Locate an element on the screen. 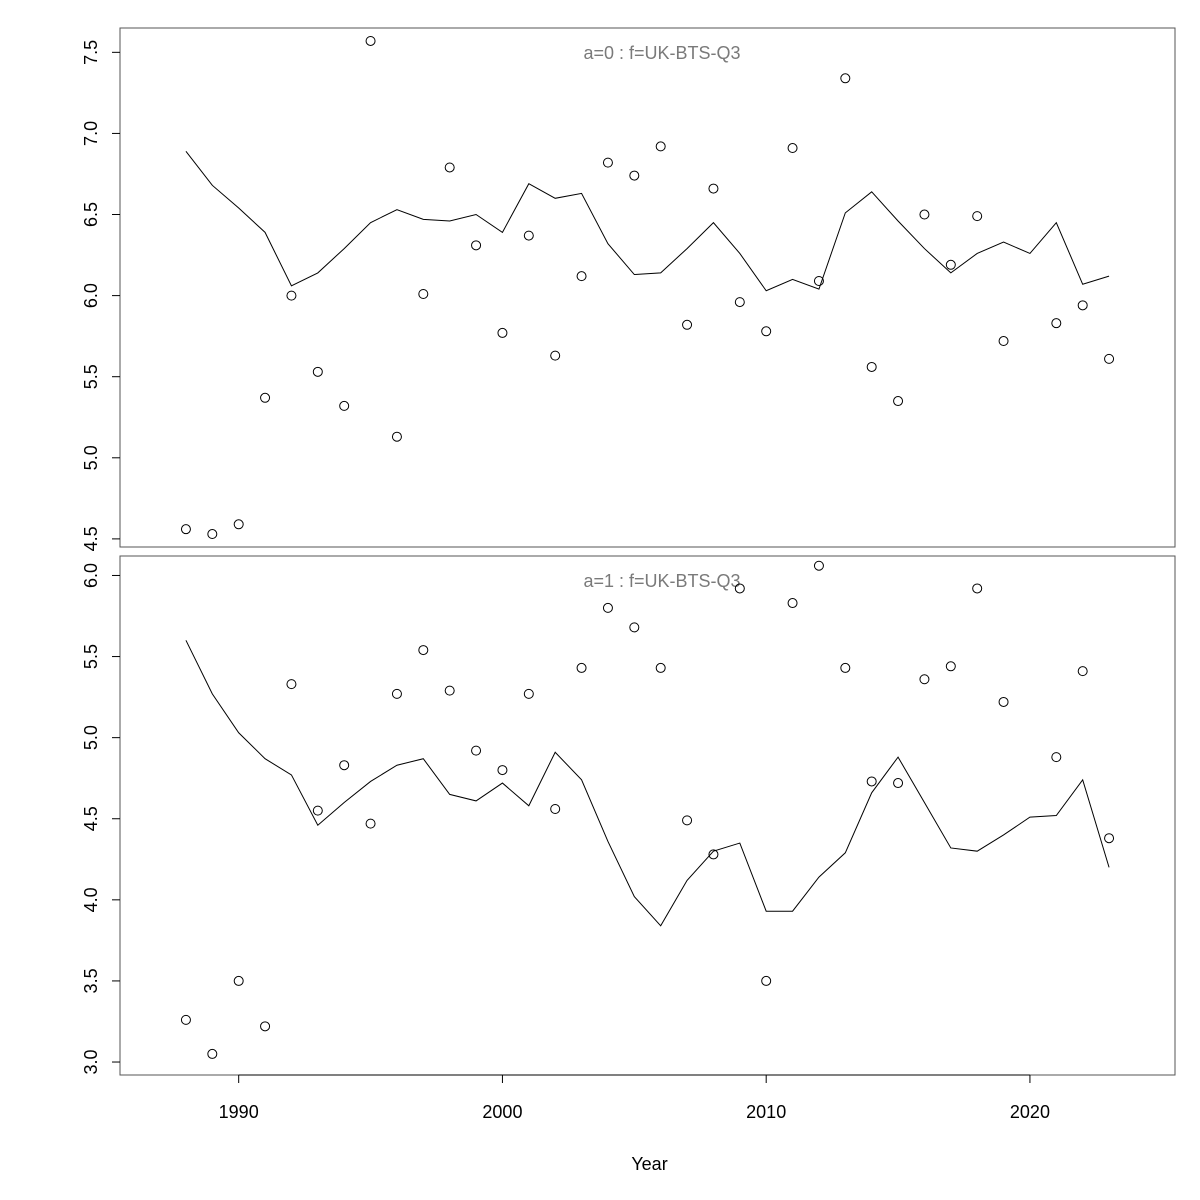  panel-1-fitted-line is located at coordinates (647, 221).